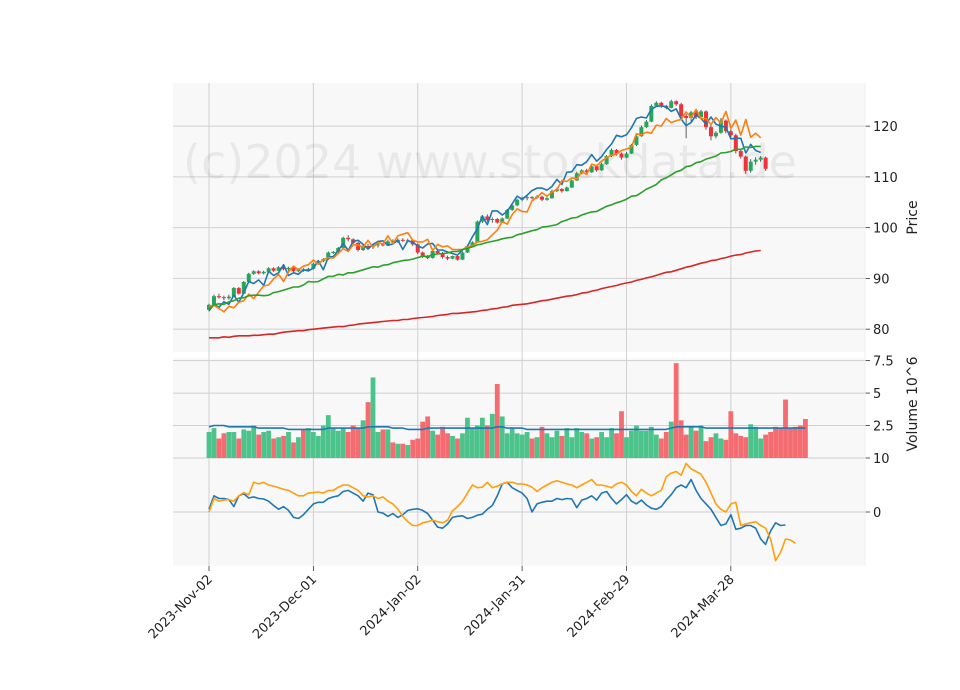 This screenshot has width=960, height=690. What do you see at coordinates (885, 178) in the screenshot?
I see `price-y-tick-label: 110` at bounding box center [885, 178].